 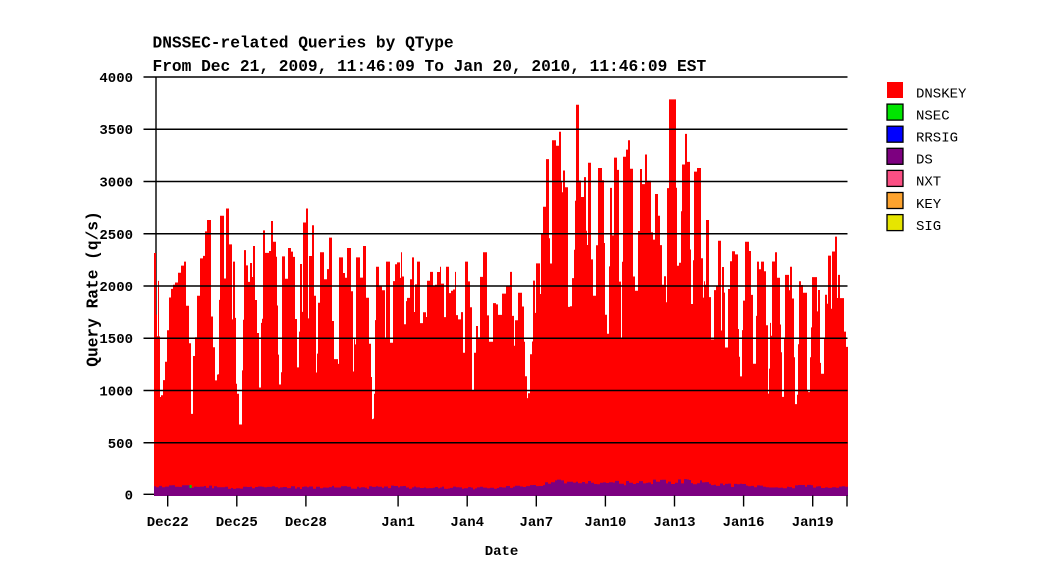 What do you see at coordinates (933, 116) in the screenshot?
I see `svg-text: NSEC` at bounding box center [933, 116].